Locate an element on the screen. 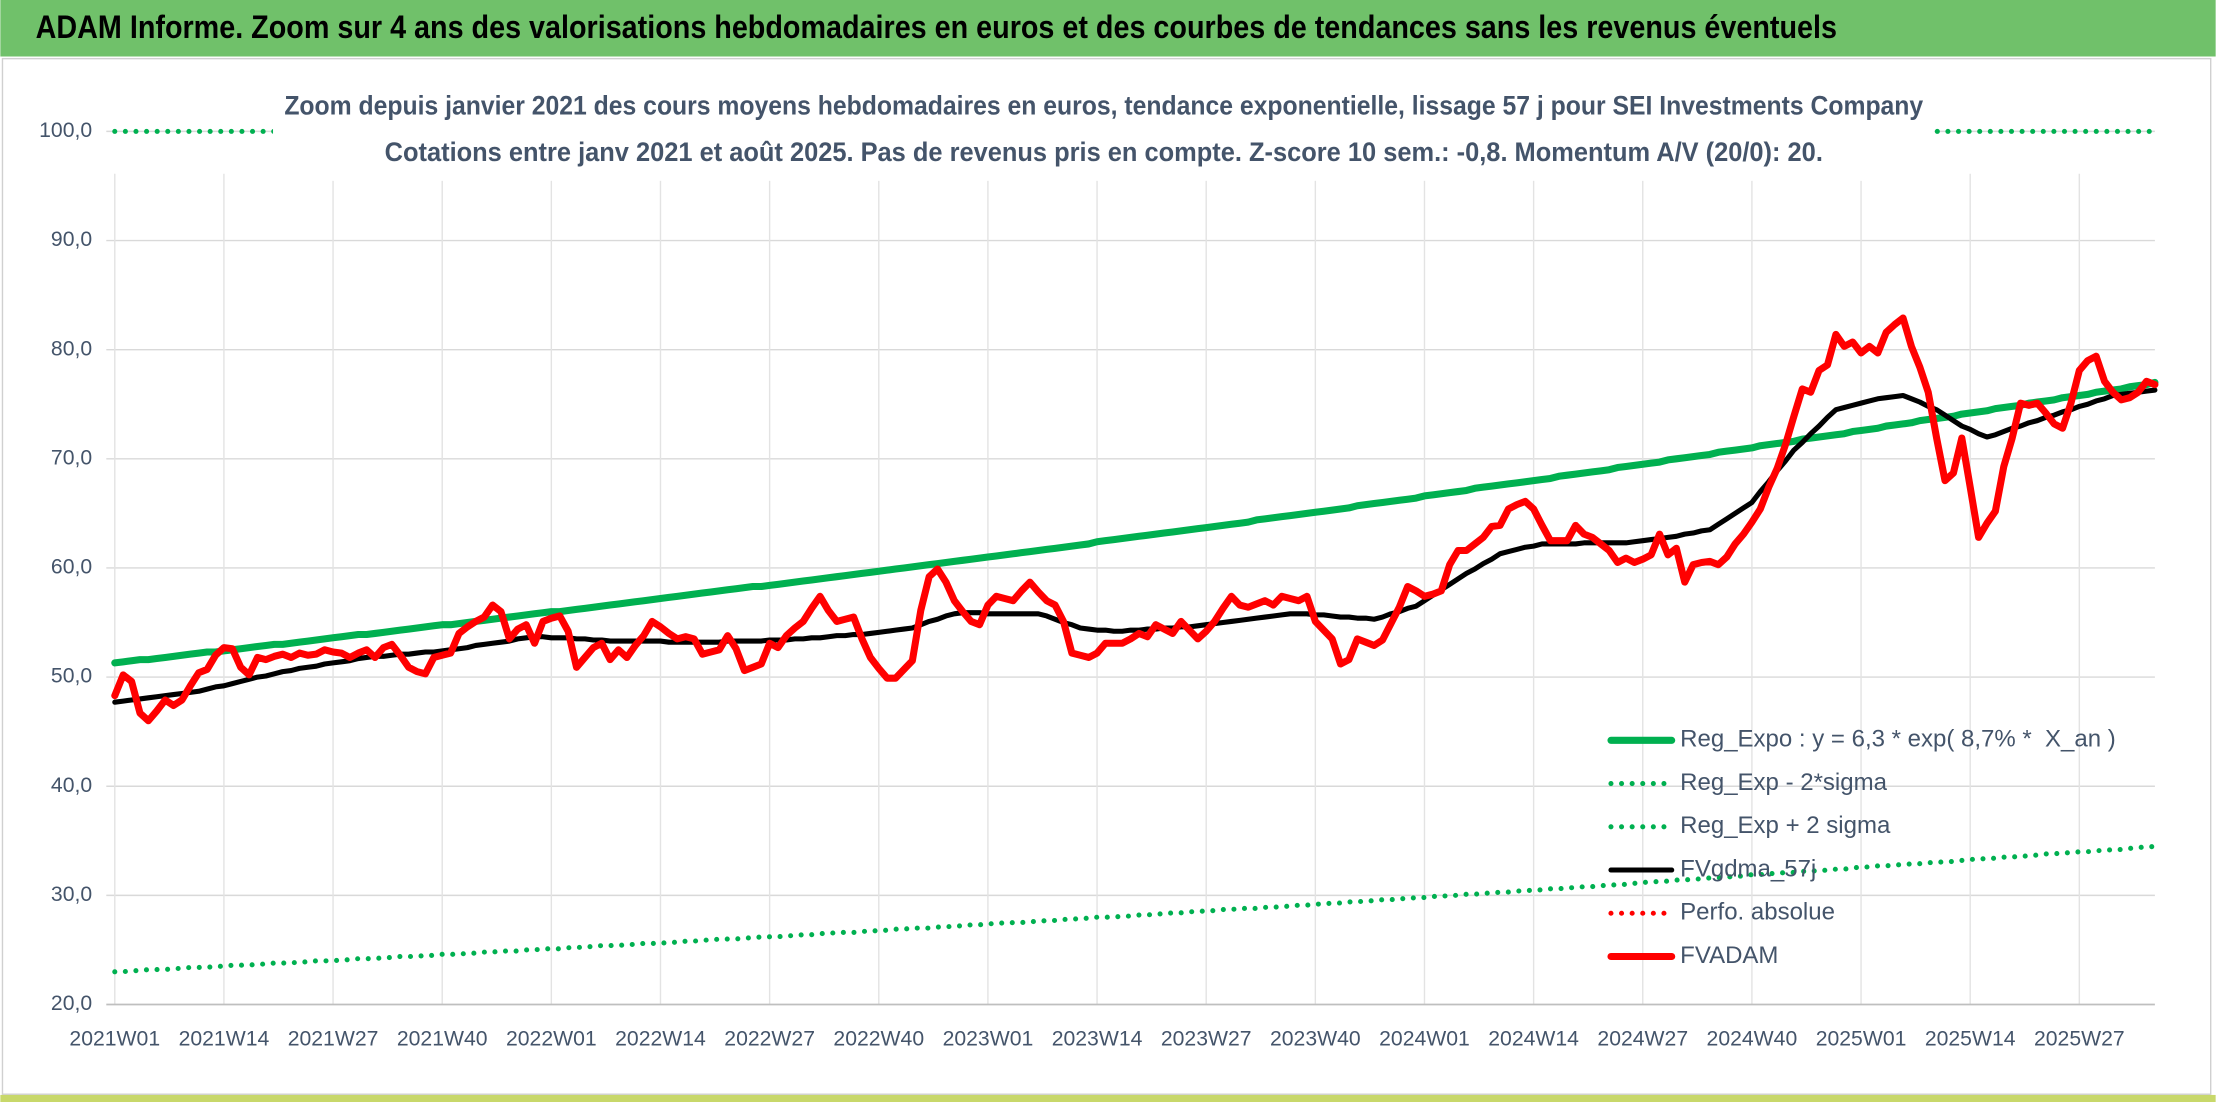  legend-label: Reg_Exp + 2 sigma is located at coordinates (1785, 825).